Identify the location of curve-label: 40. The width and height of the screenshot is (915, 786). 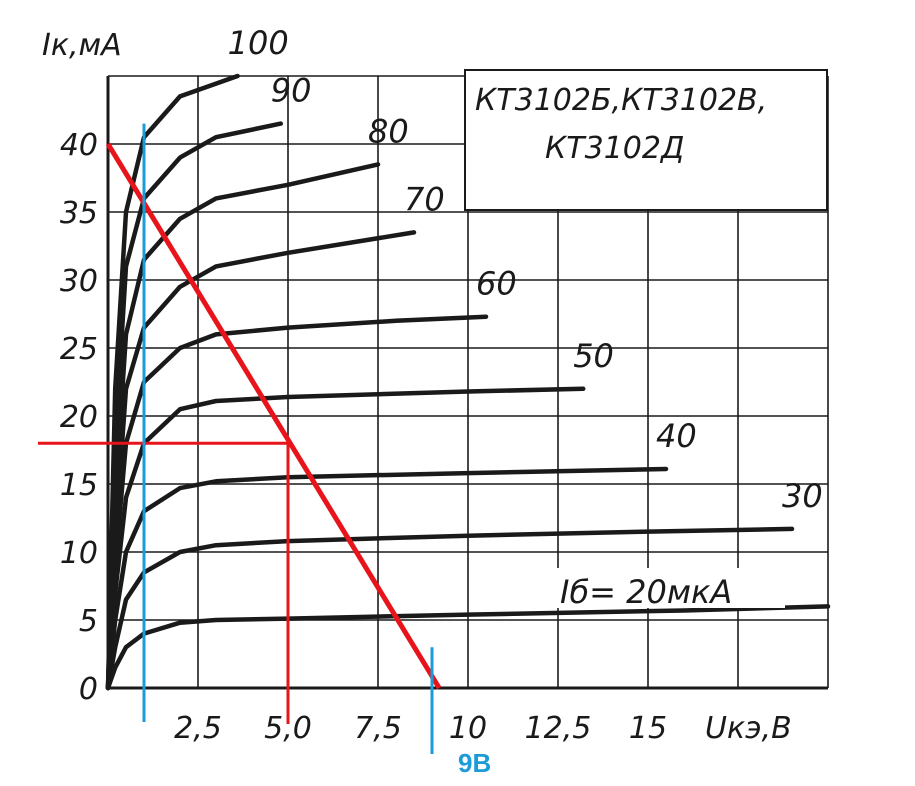
(676, 436).